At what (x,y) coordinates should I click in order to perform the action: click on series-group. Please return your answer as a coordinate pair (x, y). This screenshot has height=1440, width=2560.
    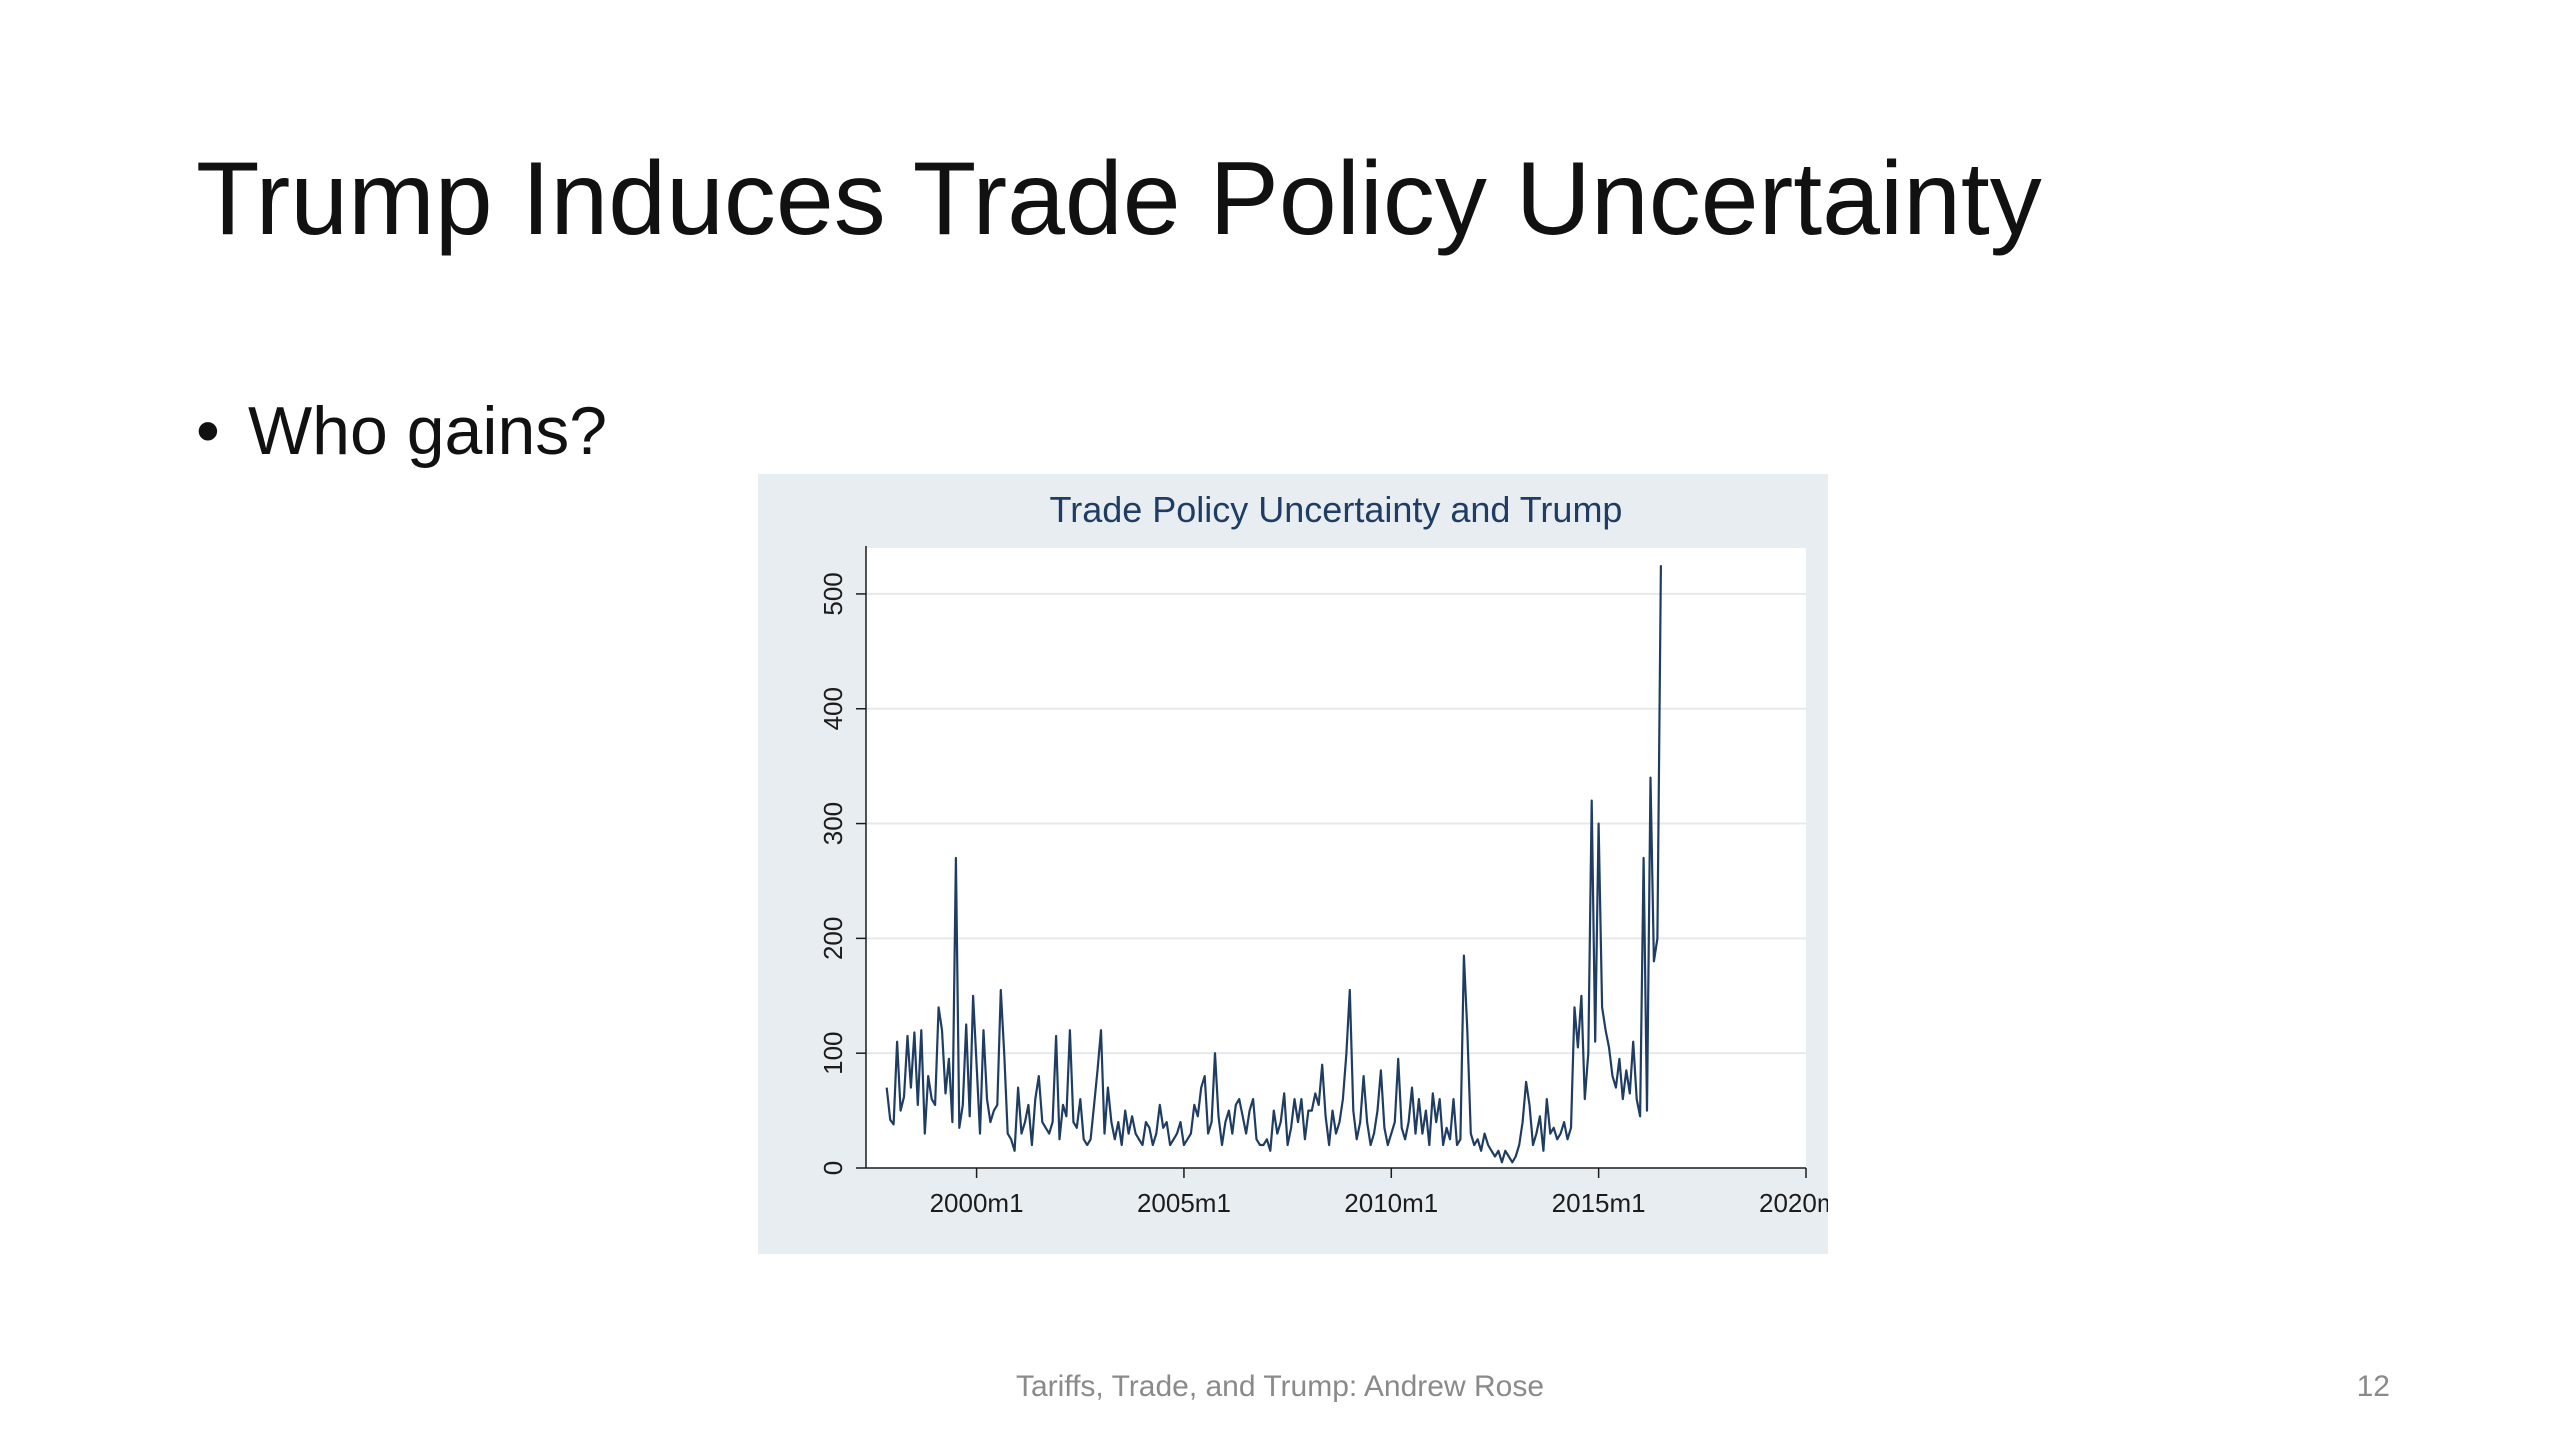
    Looking at the image, I should click on (1273, 864).